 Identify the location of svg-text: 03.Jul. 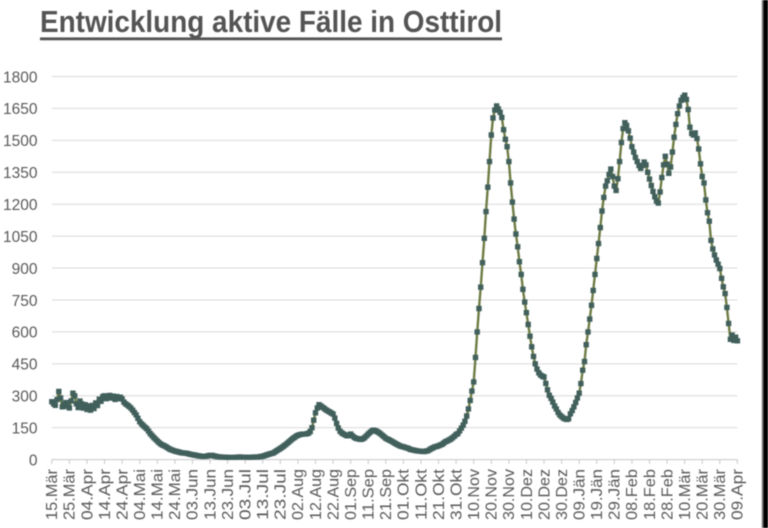
(245, 494).